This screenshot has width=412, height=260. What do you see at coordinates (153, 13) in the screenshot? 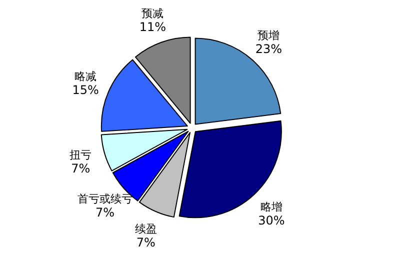
I see `slice-label: 预减` at bounding box center [153, 13].